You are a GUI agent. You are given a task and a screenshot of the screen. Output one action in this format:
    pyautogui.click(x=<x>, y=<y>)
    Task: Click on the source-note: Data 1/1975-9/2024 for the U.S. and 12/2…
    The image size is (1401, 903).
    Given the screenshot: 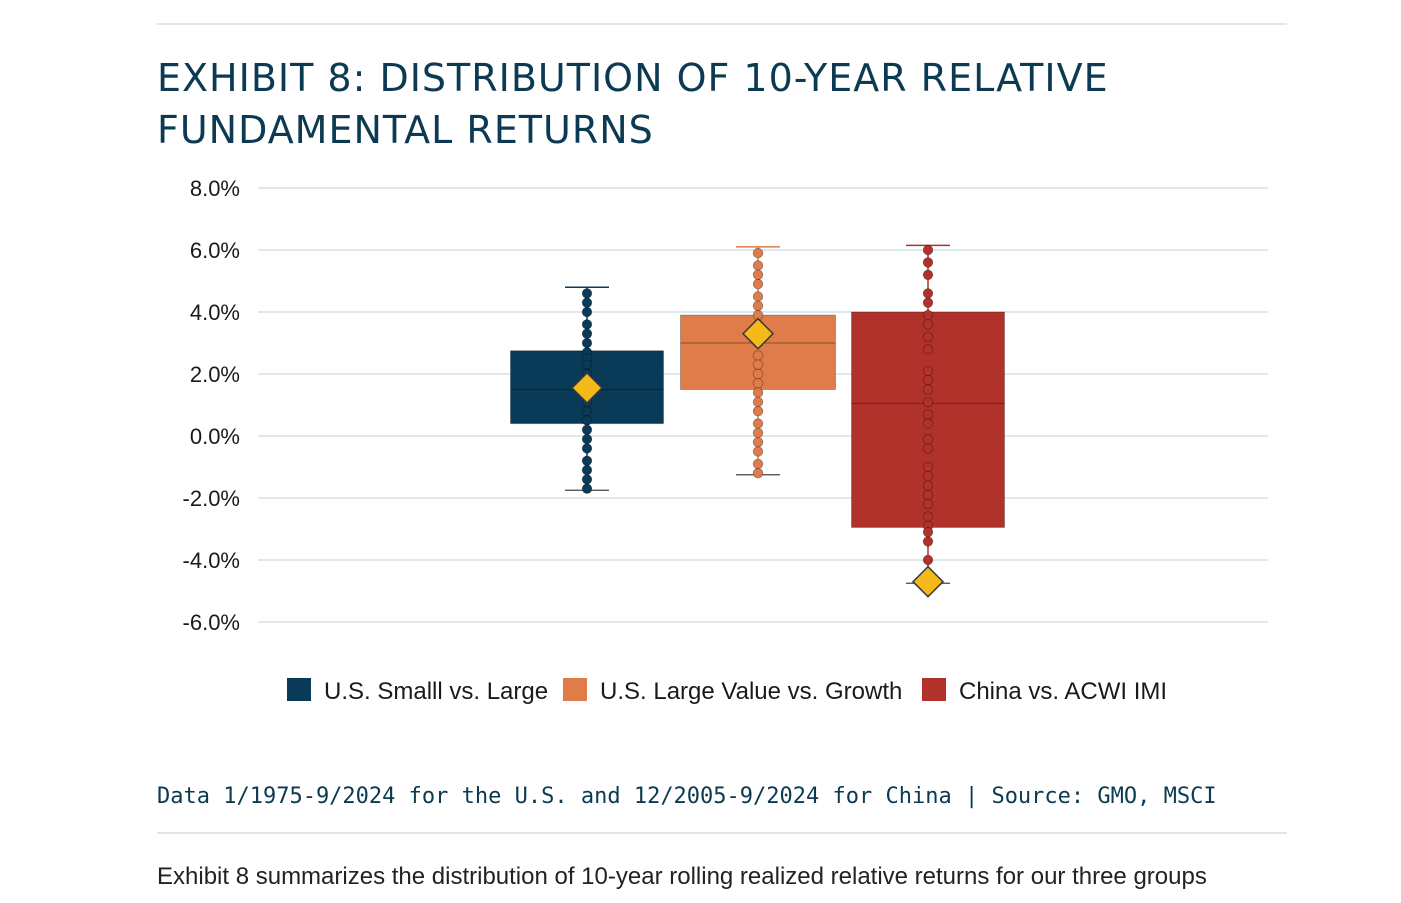 What is the action you would take?
    pyautogui.click(x=687, y=796)
    